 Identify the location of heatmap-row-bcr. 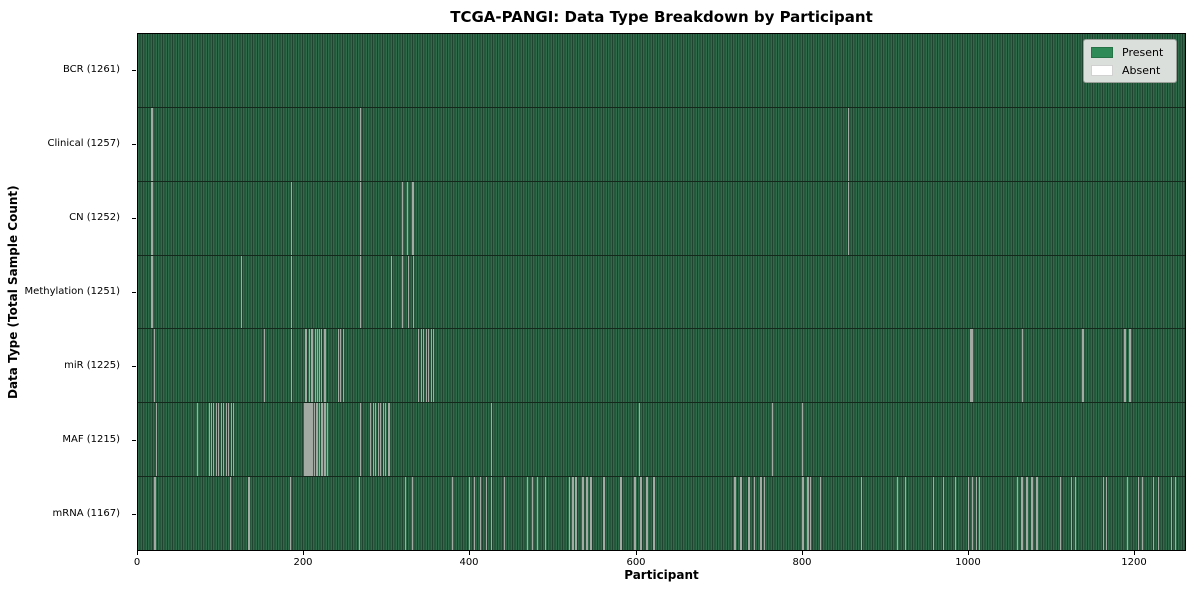
(661, 70).